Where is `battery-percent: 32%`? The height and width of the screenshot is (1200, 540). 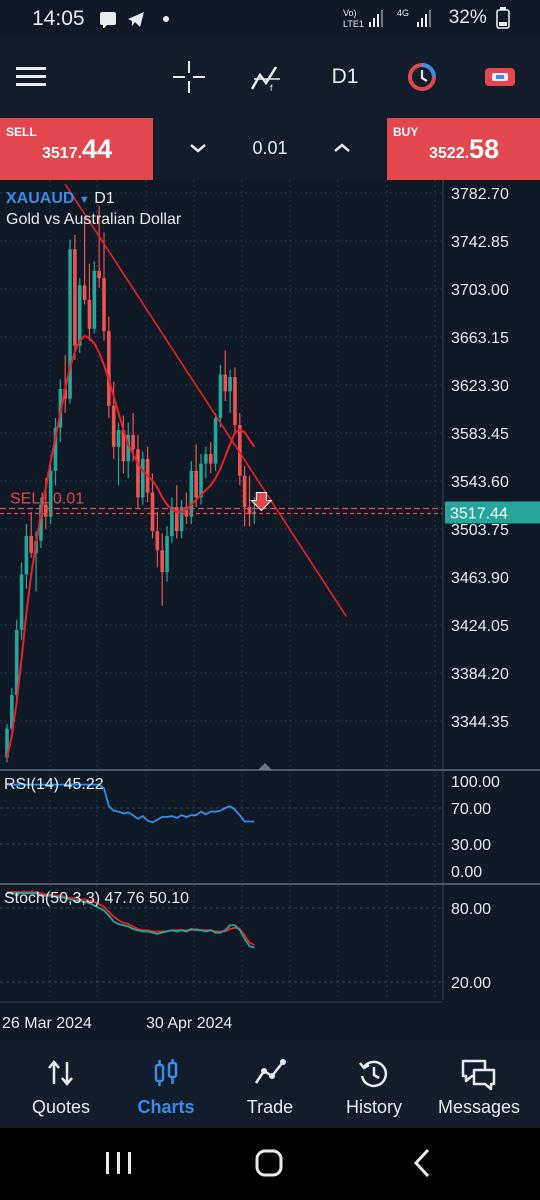 battery-percent: 32% is located at coordinates (467, 17).